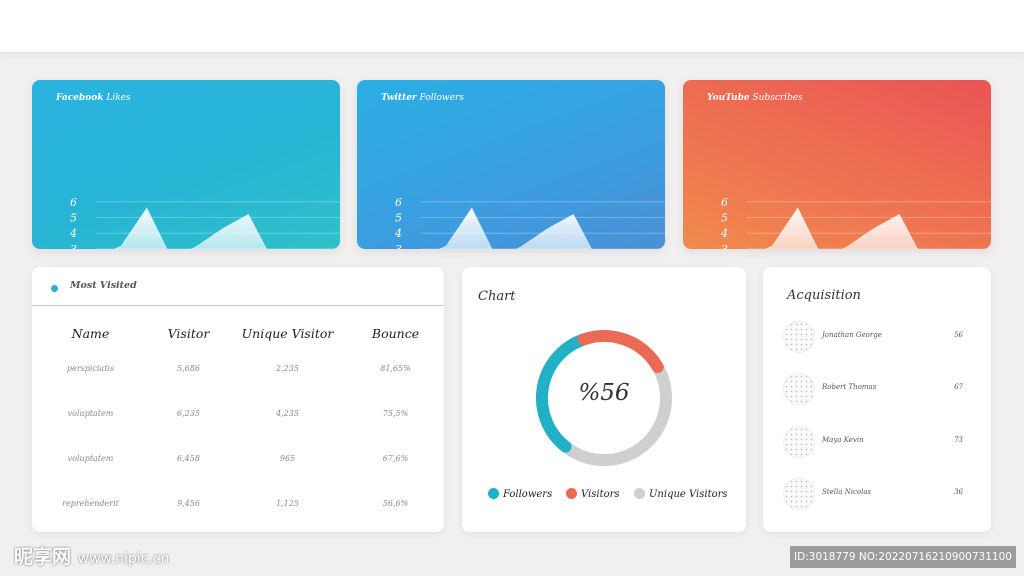 The height and width of the screenshot is (576, 1024). Describe the element at coordinates (877, 493) in the screenshot. I see `list-item: Stella Nicolas 36` at that location.